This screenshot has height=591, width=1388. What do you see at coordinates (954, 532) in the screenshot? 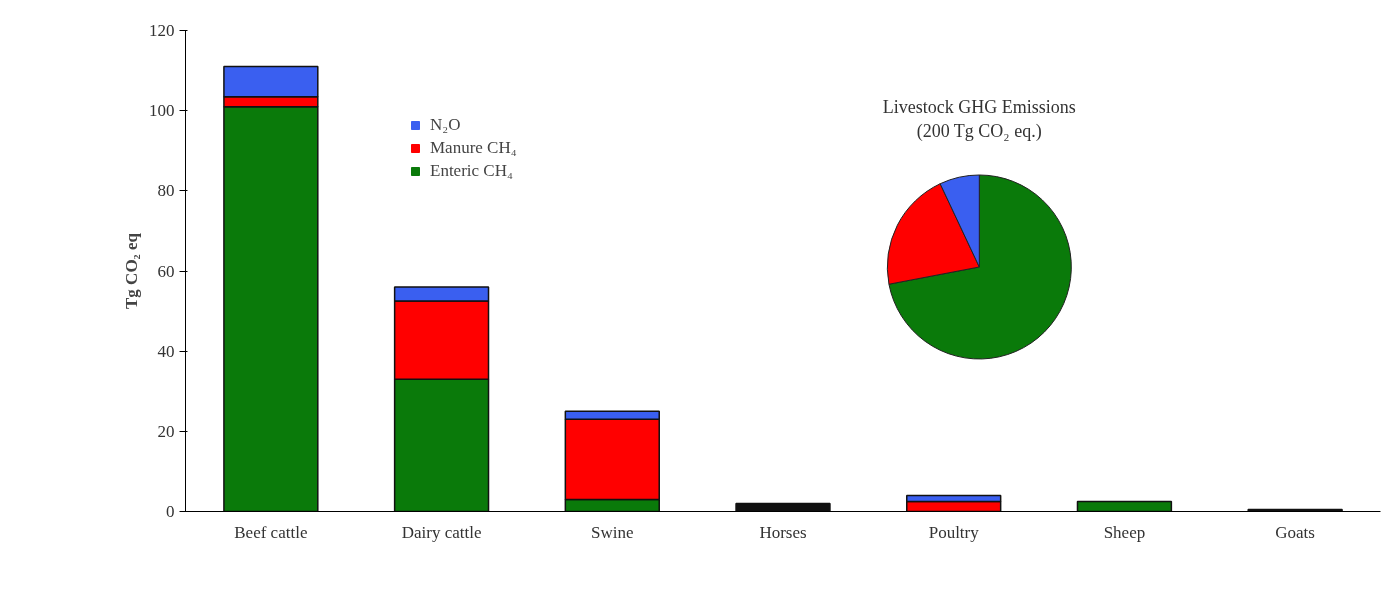
I see `x-tick-label: Poultry` at bounding box center [954, 532].